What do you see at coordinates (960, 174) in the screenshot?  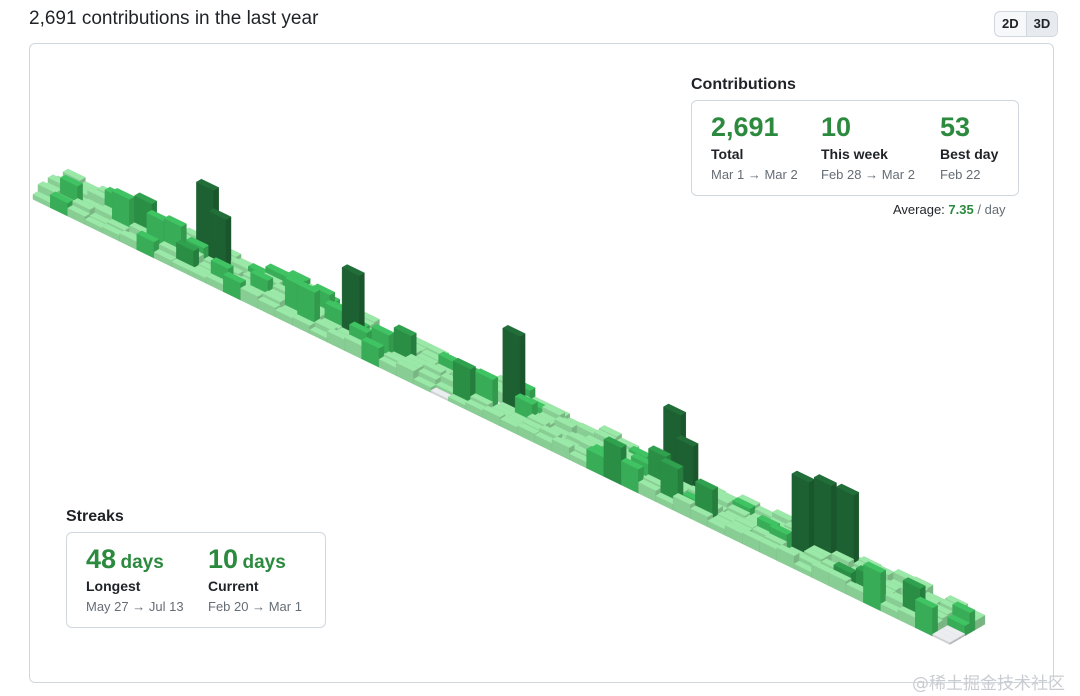 I see `stat-best-day-range: Feb 22` at bounding box center [960, 174].